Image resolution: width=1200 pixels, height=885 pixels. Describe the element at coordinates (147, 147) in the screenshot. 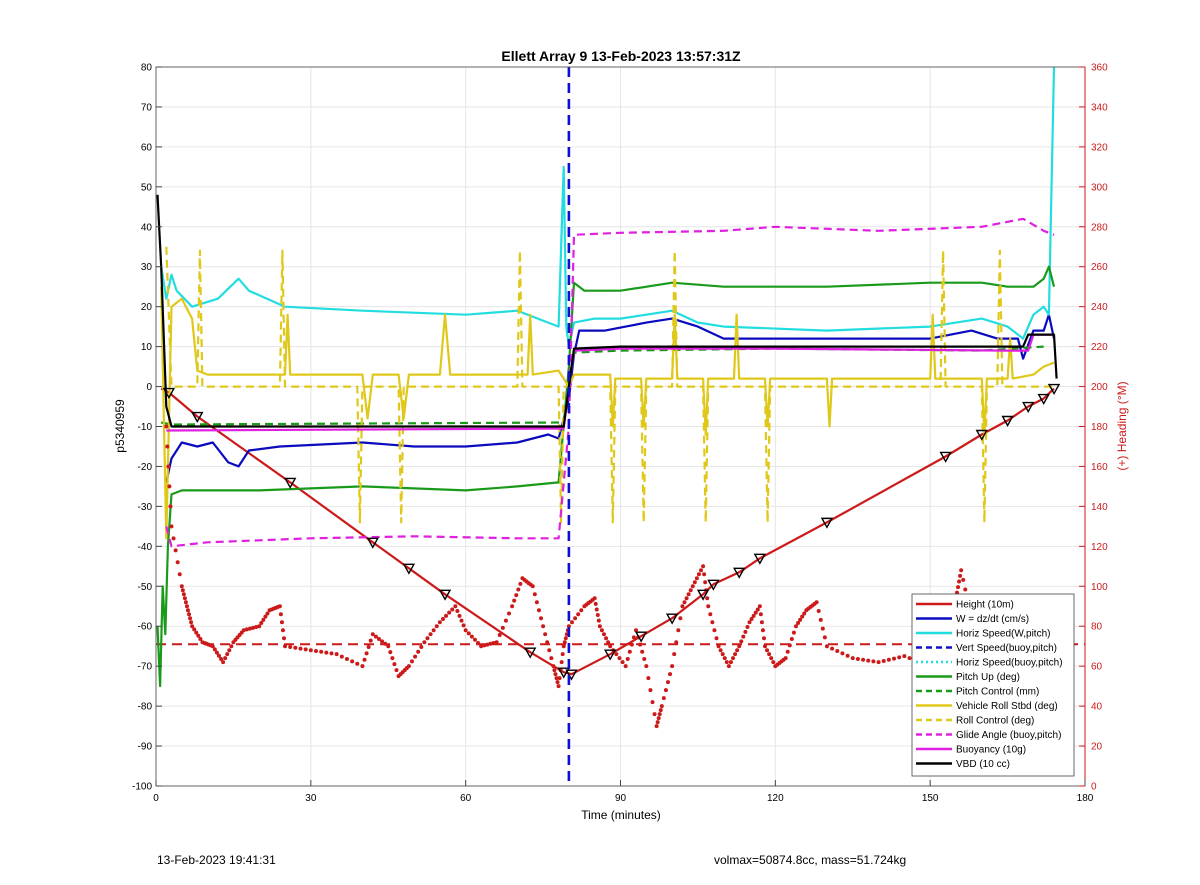

I see `y-tick-label: 60` at that location.